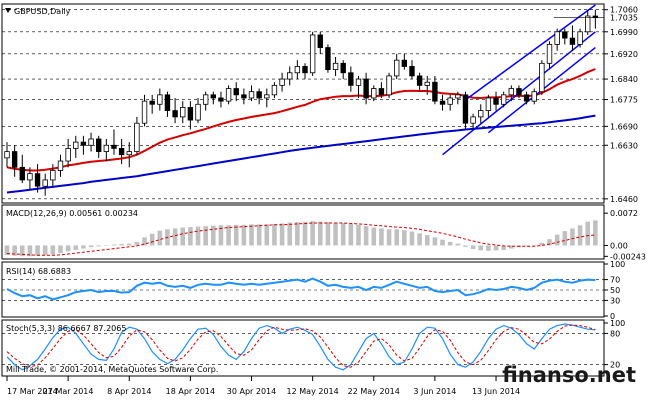 The width and height of the screenshot is (650, 404). Describe the element at coordinates (628, 256) in the screenshot. I see `macd-tick-label: -0.00243` at that location.